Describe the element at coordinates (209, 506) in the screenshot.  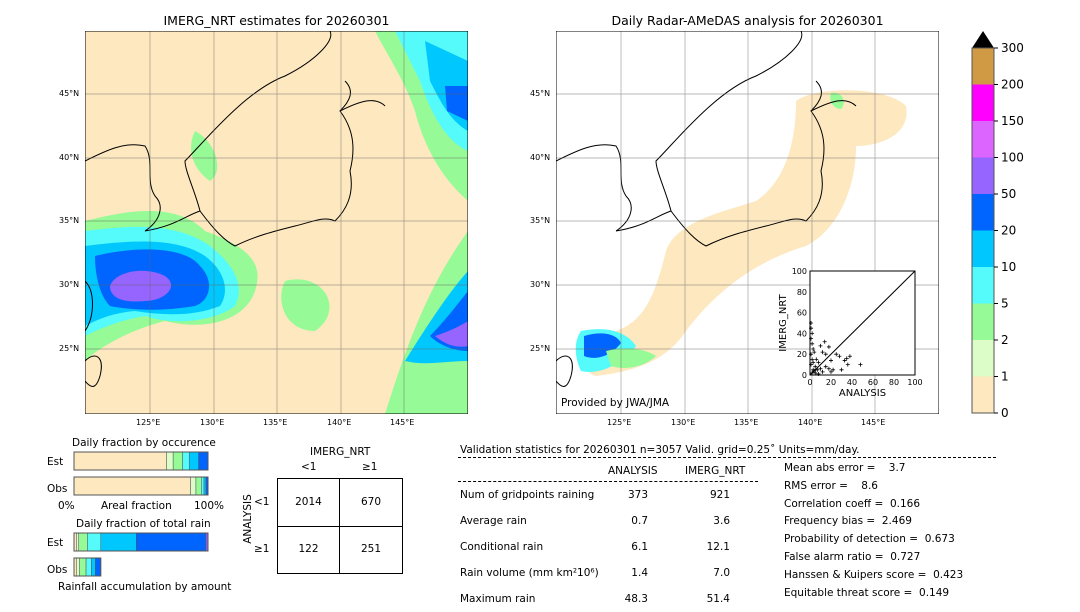
I see `occ-x-100: 100%` at that location.